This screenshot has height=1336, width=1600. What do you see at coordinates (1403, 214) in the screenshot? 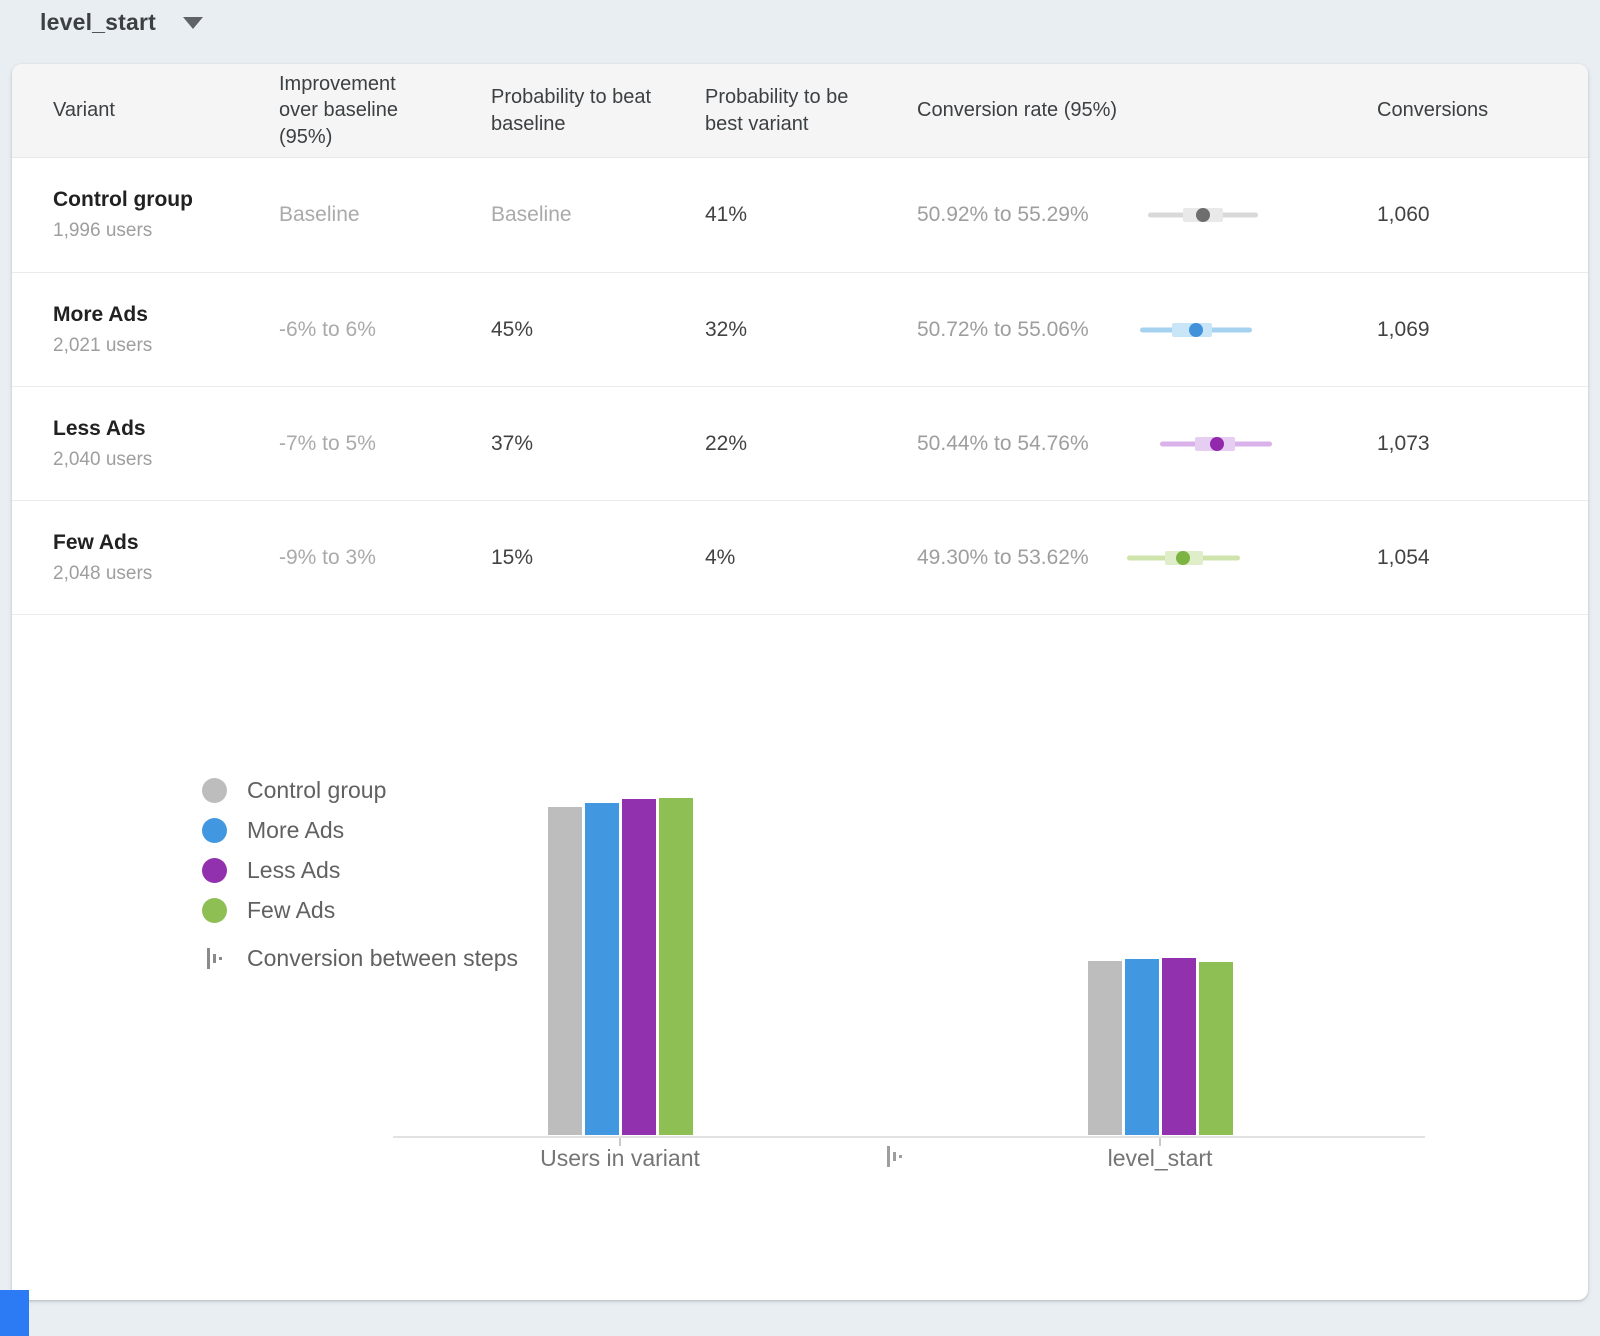
I see `conversions-cell: 1,060` at bounding box center [1403, 214].